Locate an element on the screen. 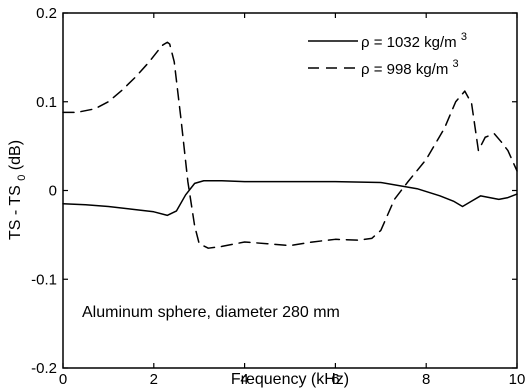 The image size is (527, 388). y-axis-title: TS - TS 0 (dB) is located at coordinates (18, 190).